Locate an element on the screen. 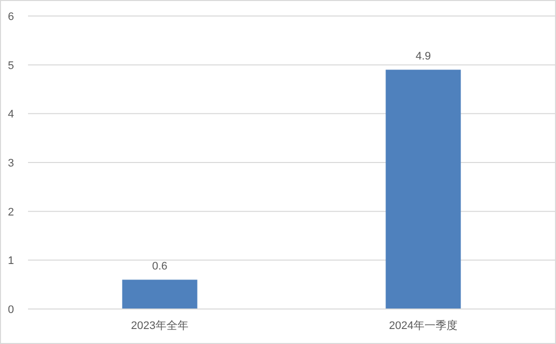 Image resolution: width=556 pixels, height=344 pixels. xtick-label: 2024年一季度 is located at coordinates (423, 326).